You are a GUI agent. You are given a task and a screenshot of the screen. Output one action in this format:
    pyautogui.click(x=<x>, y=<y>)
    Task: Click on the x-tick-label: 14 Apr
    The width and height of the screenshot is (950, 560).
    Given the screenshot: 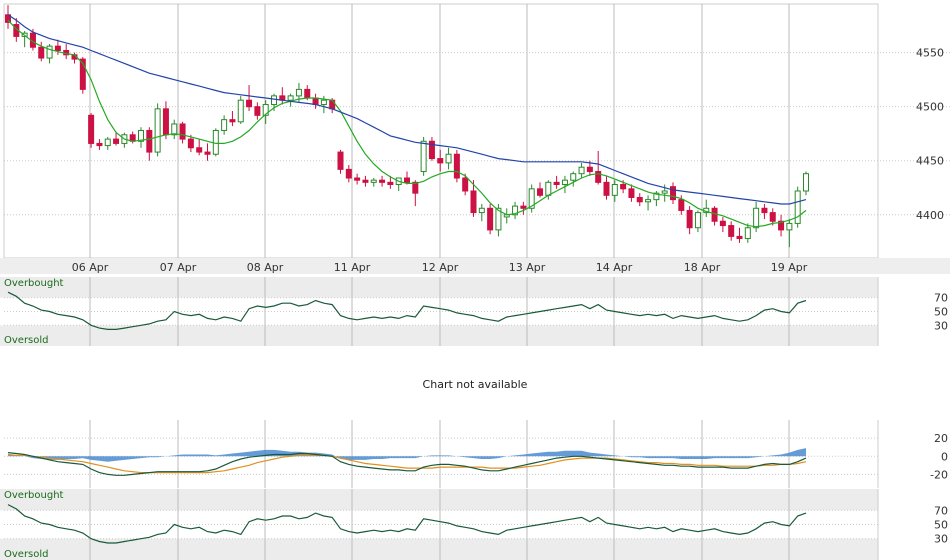 What is the action you would take?
    pyautogui.click(x=614, y=267)
    